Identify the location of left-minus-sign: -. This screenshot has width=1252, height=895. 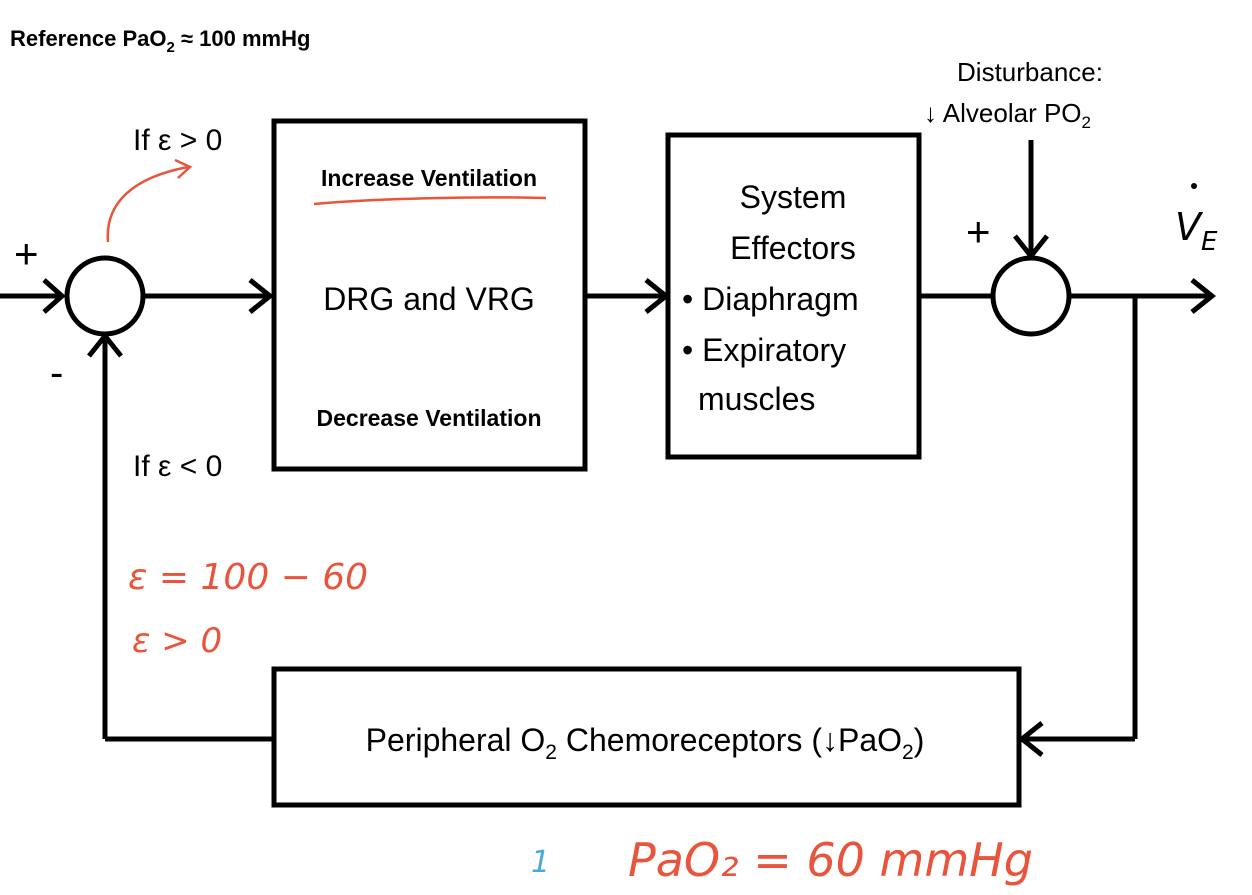
(56, 373).